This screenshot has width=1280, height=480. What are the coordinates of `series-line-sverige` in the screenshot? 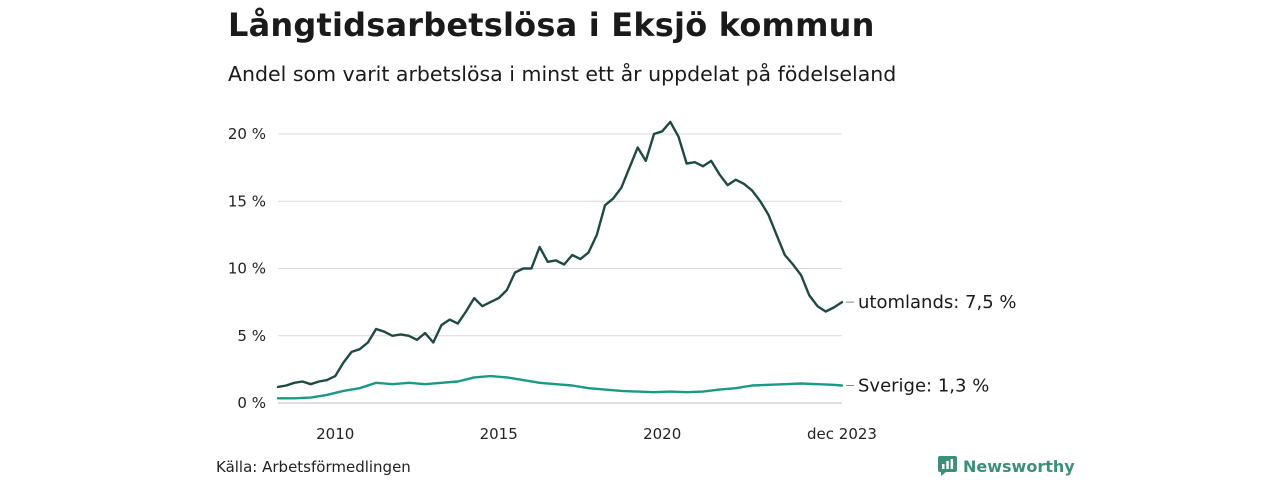 It's located at (560, 387).